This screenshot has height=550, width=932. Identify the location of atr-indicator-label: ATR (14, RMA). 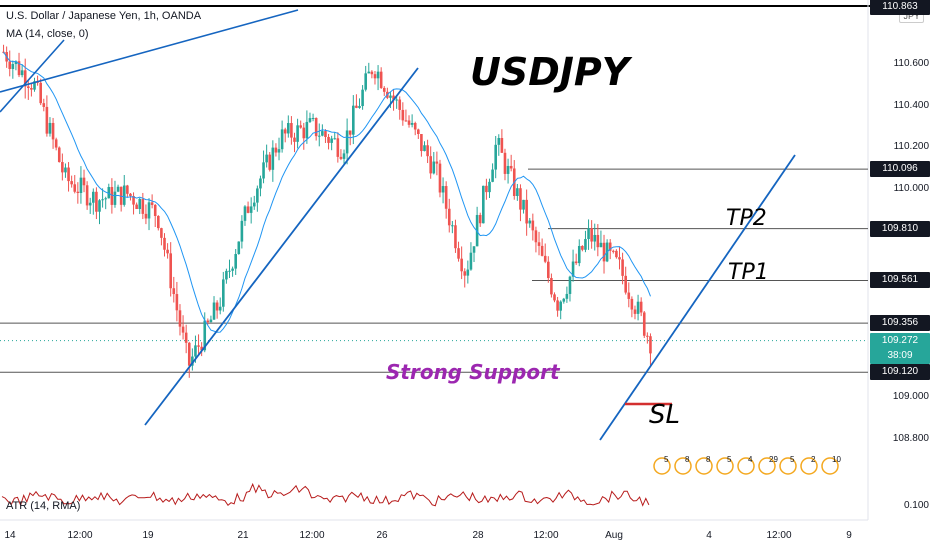
(43, 506).